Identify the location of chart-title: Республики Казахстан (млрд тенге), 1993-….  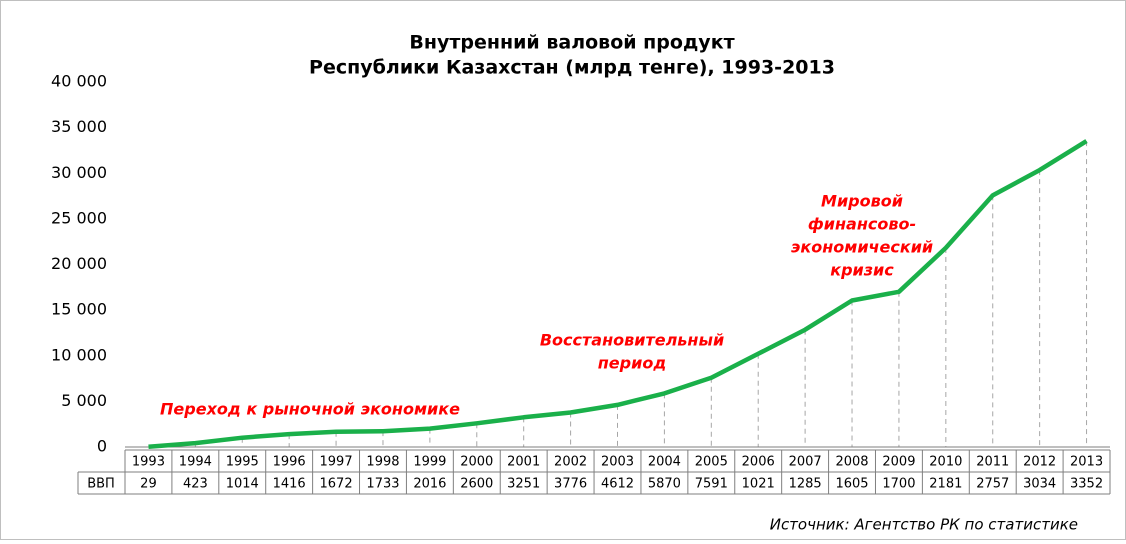
(572, 68).